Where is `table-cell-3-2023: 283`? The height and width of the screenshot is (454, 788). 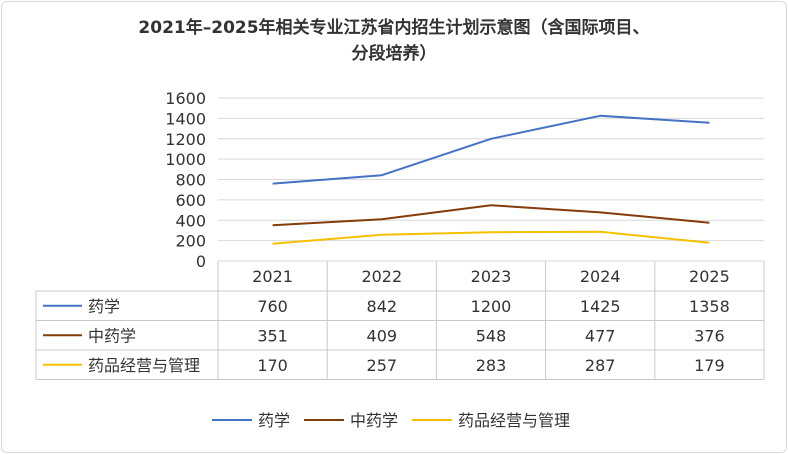 table-cell-3-2023: 283 is located at coordinates (491, 365).